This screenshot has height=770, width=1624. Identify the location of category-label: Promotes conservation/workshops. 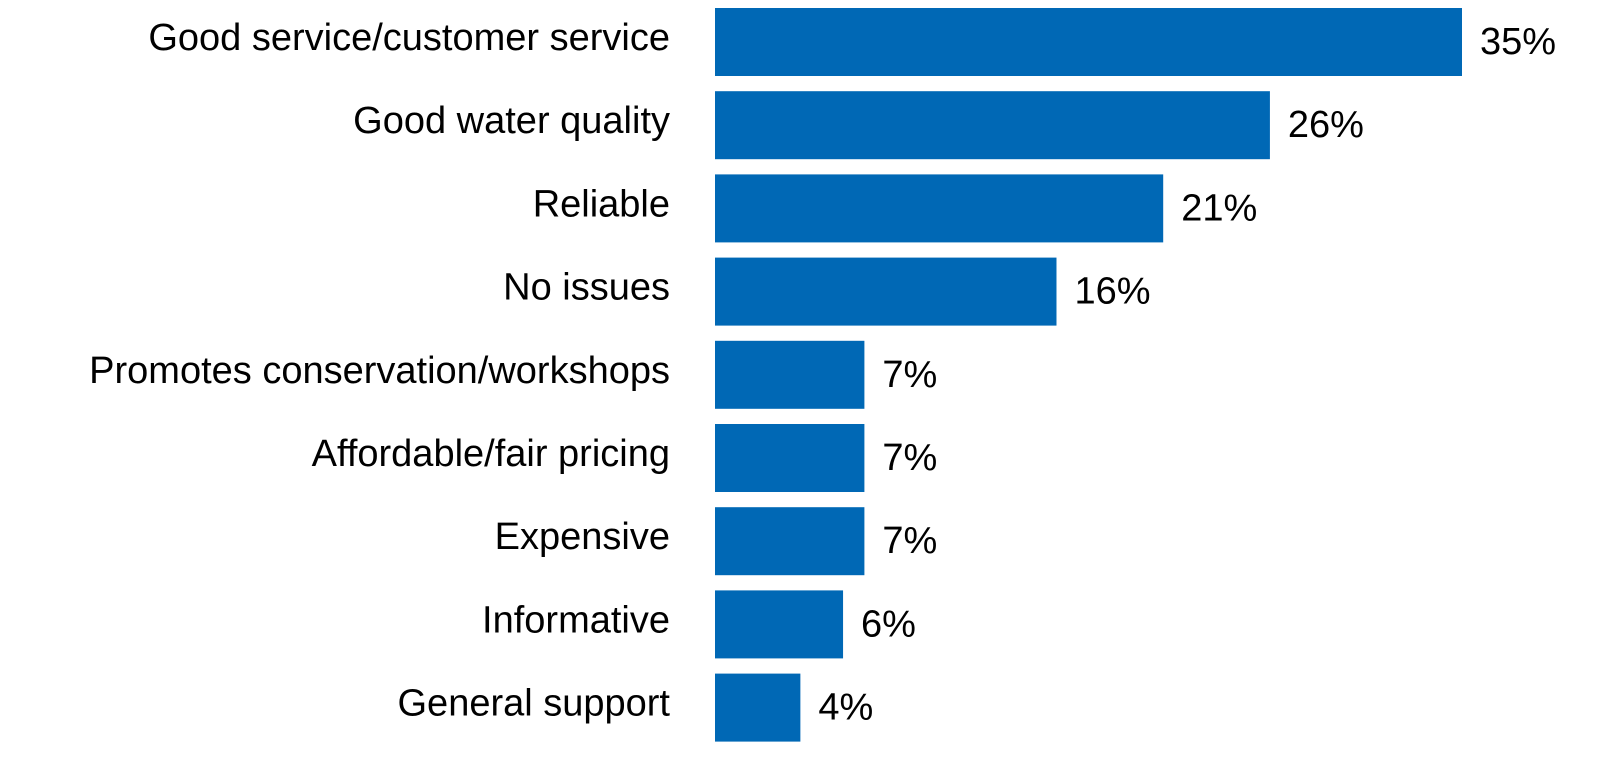
(379, 371).